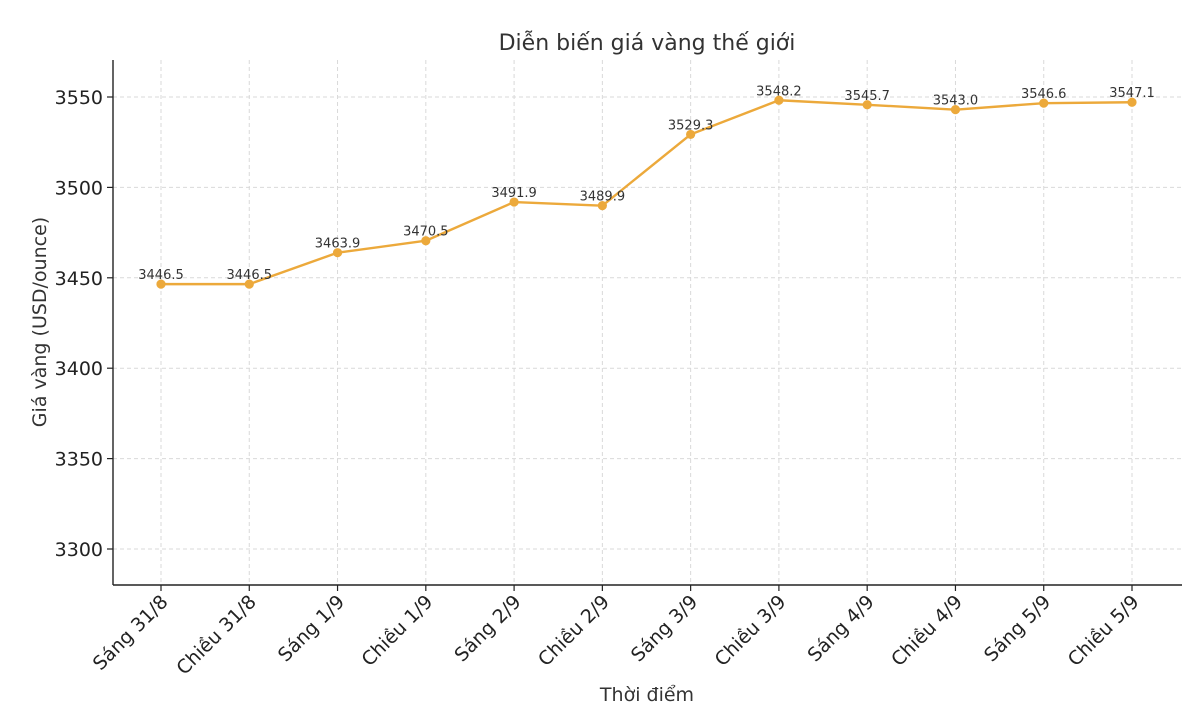 This screenshot has height=716, width=1200. What do you see at coordinates (927, 631) in the screenshot?
I see `x-tick-label: Chiều 4/9` at bounding box center [927, 631].